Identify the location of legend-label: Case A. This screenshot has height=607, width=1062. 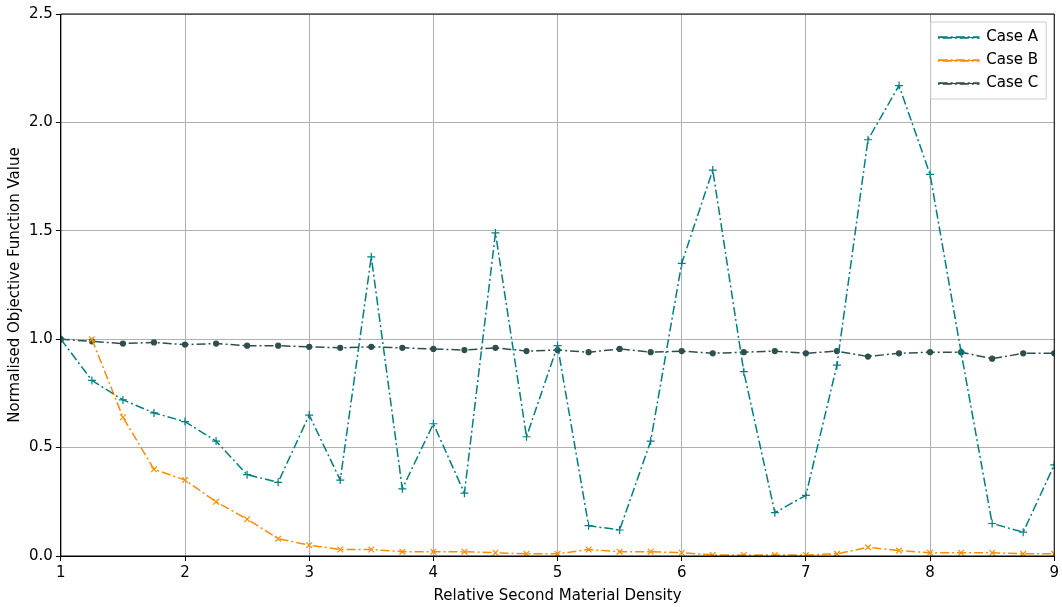
(1012, 36).